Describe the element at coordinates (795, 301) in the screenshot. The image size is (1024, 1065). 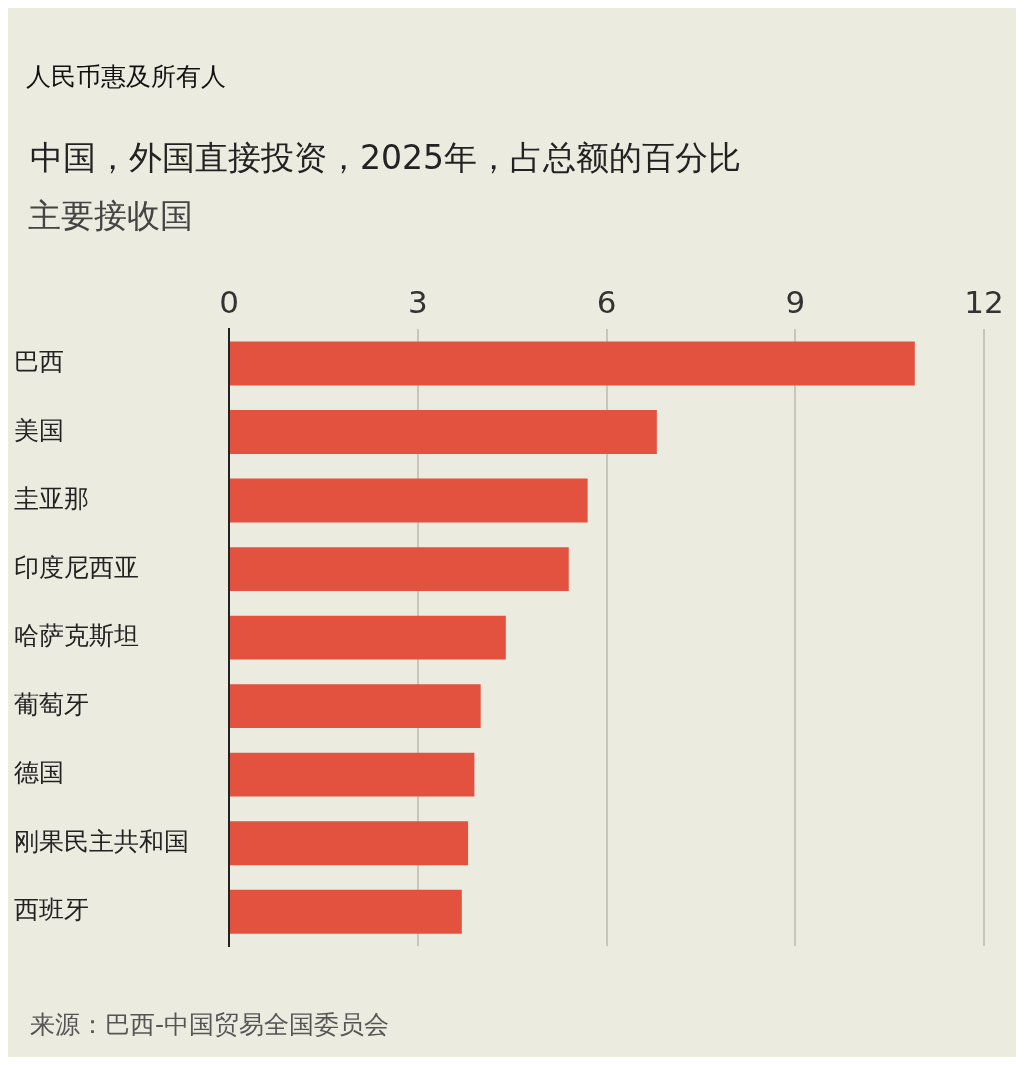
I see `x-tick-label: 9` at that location.